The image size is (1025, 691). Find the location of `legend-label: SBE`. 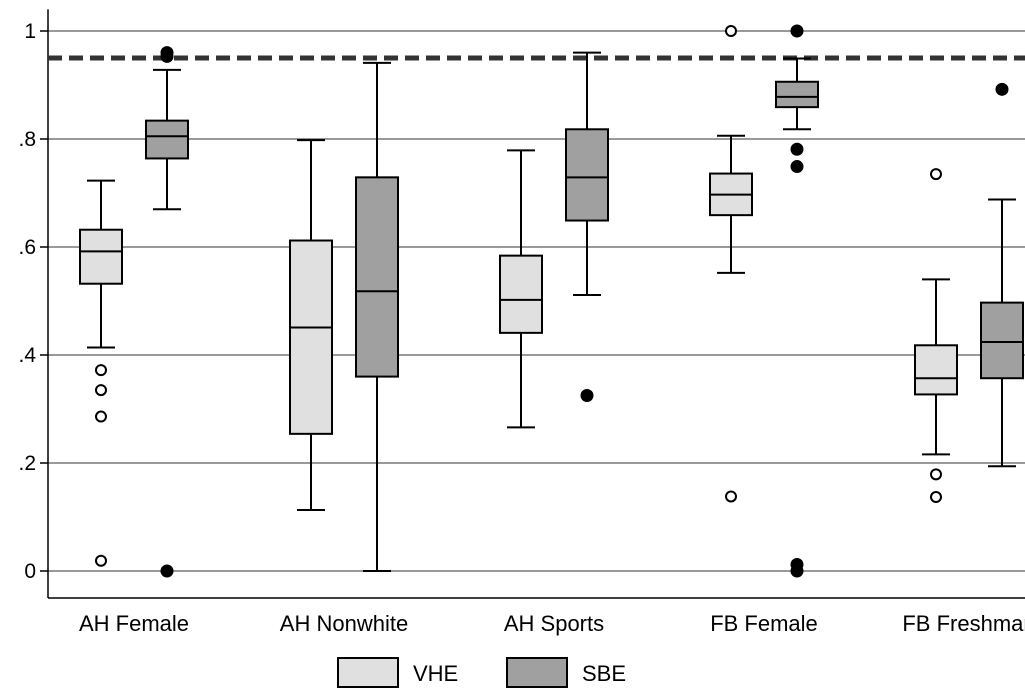

legend-label: SBE is located at coordinates (604, 673).